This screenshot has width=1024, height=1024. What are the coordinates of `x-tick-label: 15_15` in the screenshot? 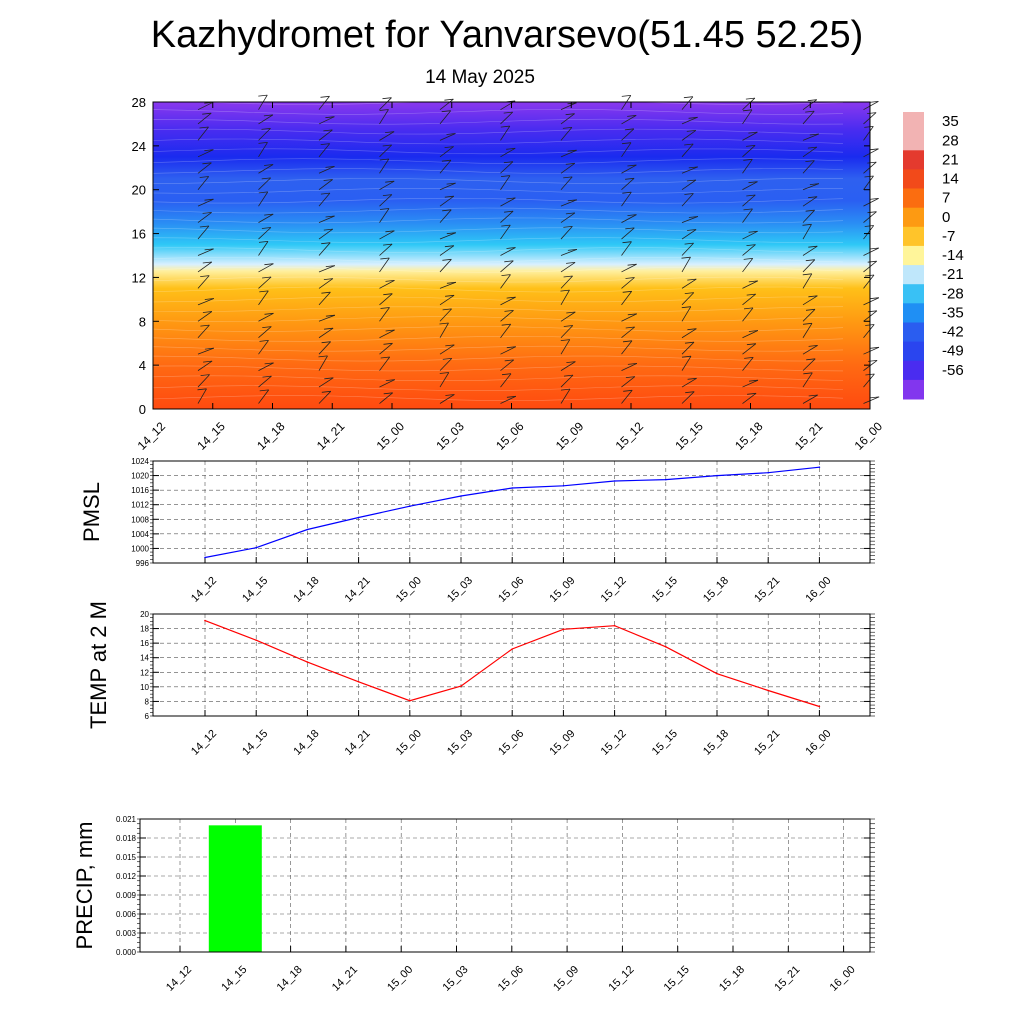 It's located at (677, 979).